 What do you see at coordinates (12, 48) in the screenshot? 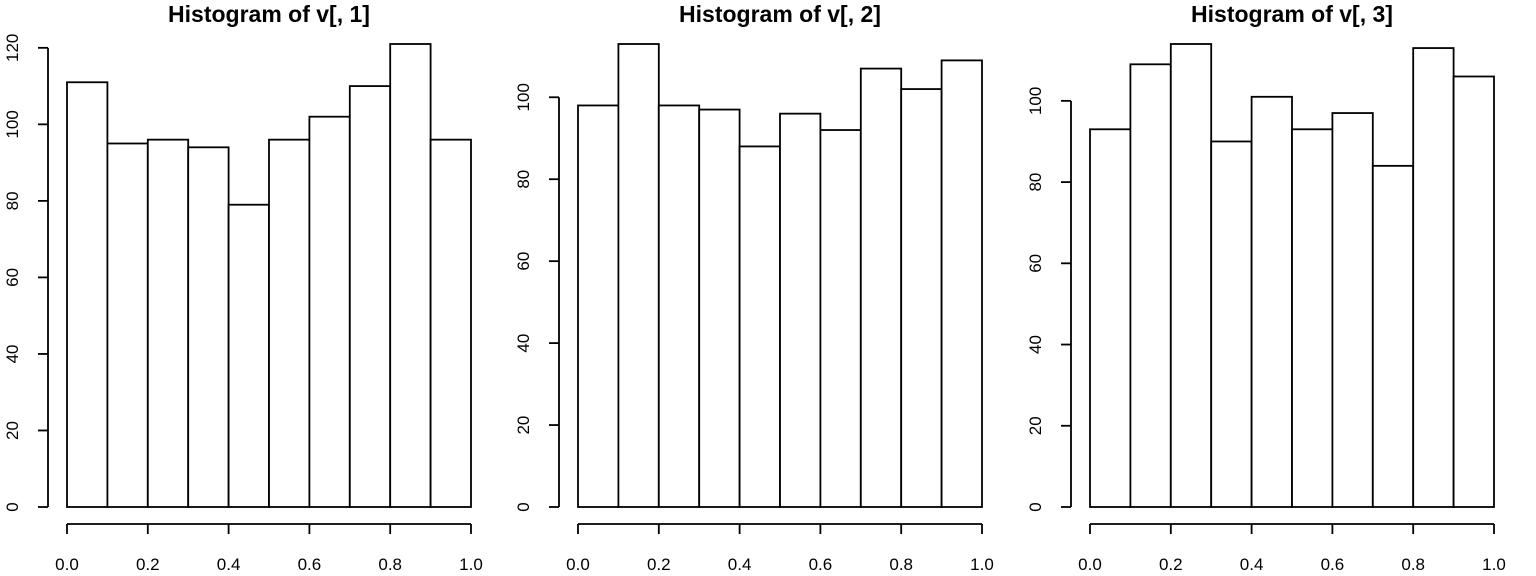
I see `y-tick-label: 120` at bounding box center [12, 48].